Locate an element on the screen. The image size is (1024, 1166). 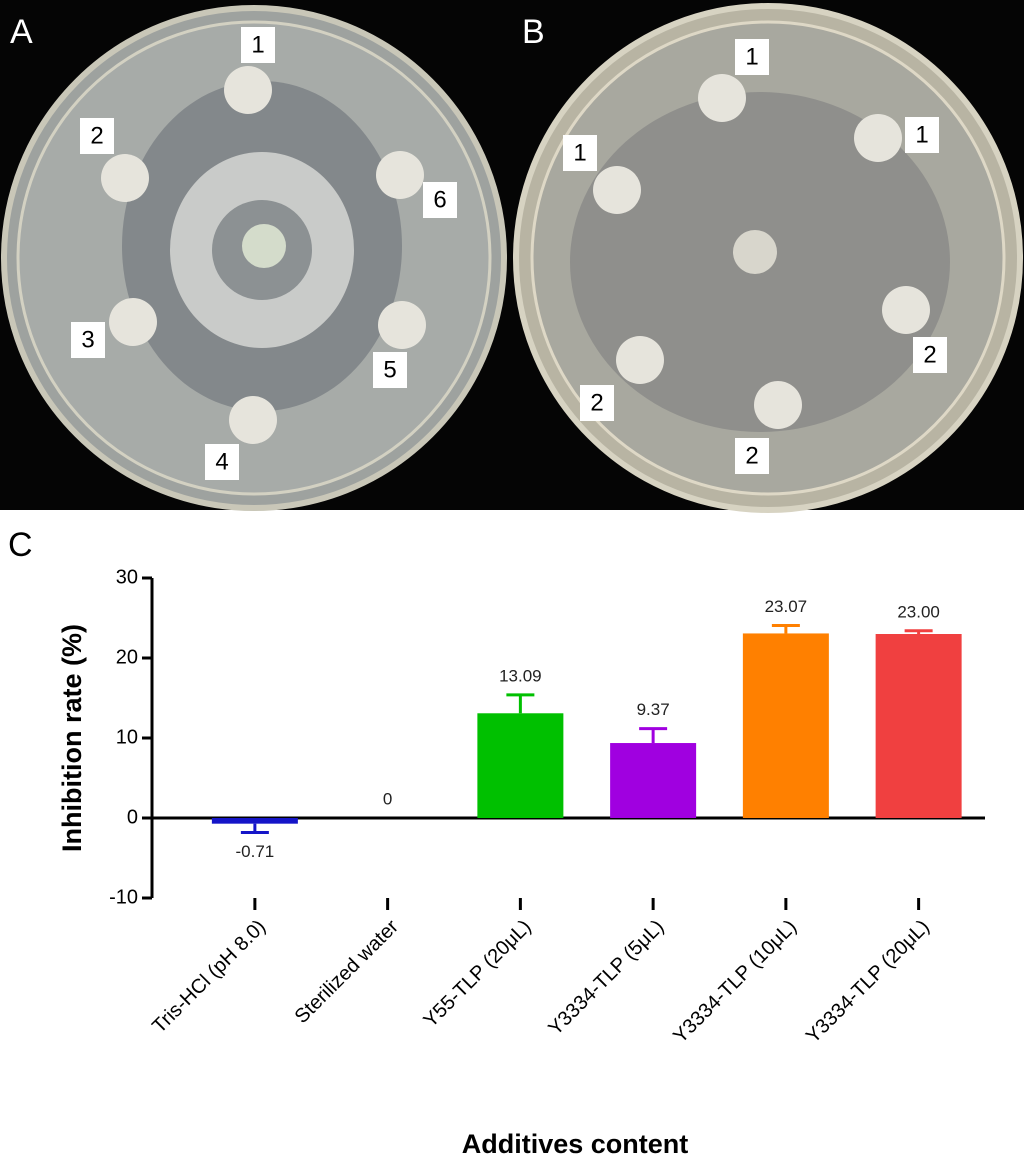
value-label: 13.09 is located at coordinates (520, 675).